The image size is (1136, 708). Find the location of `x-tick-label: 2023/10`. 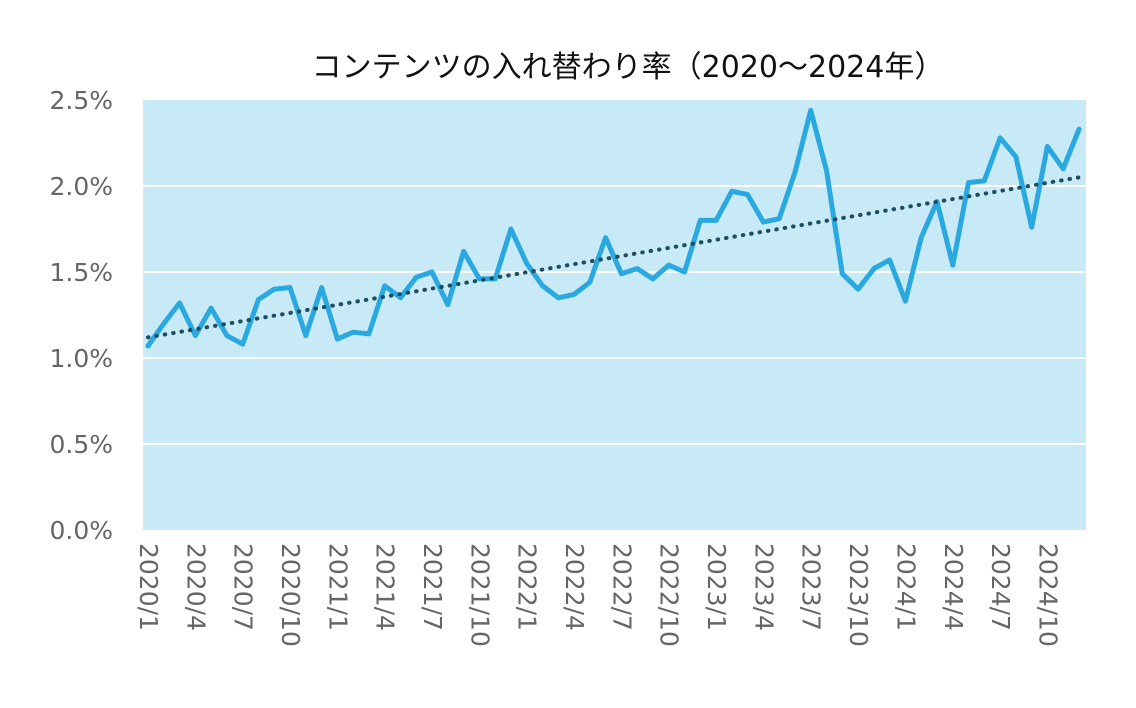

x-tick-label: 2023/10 is located at coordinates (858, 595).